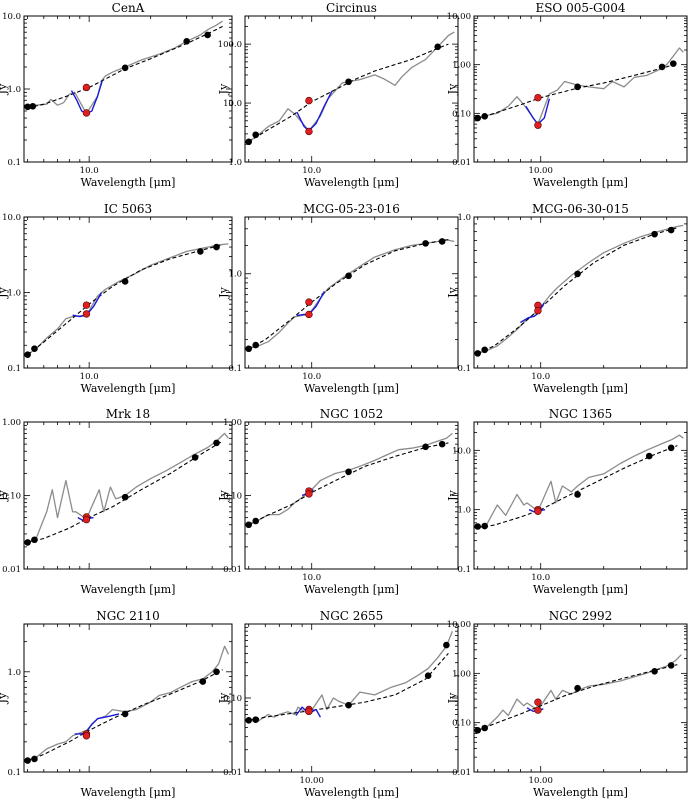 This screenshot has height=801, width=698. Describe the element at coordinates (459, 17) in the screenshot. I see `y-tick-label: 10.00` at that location.